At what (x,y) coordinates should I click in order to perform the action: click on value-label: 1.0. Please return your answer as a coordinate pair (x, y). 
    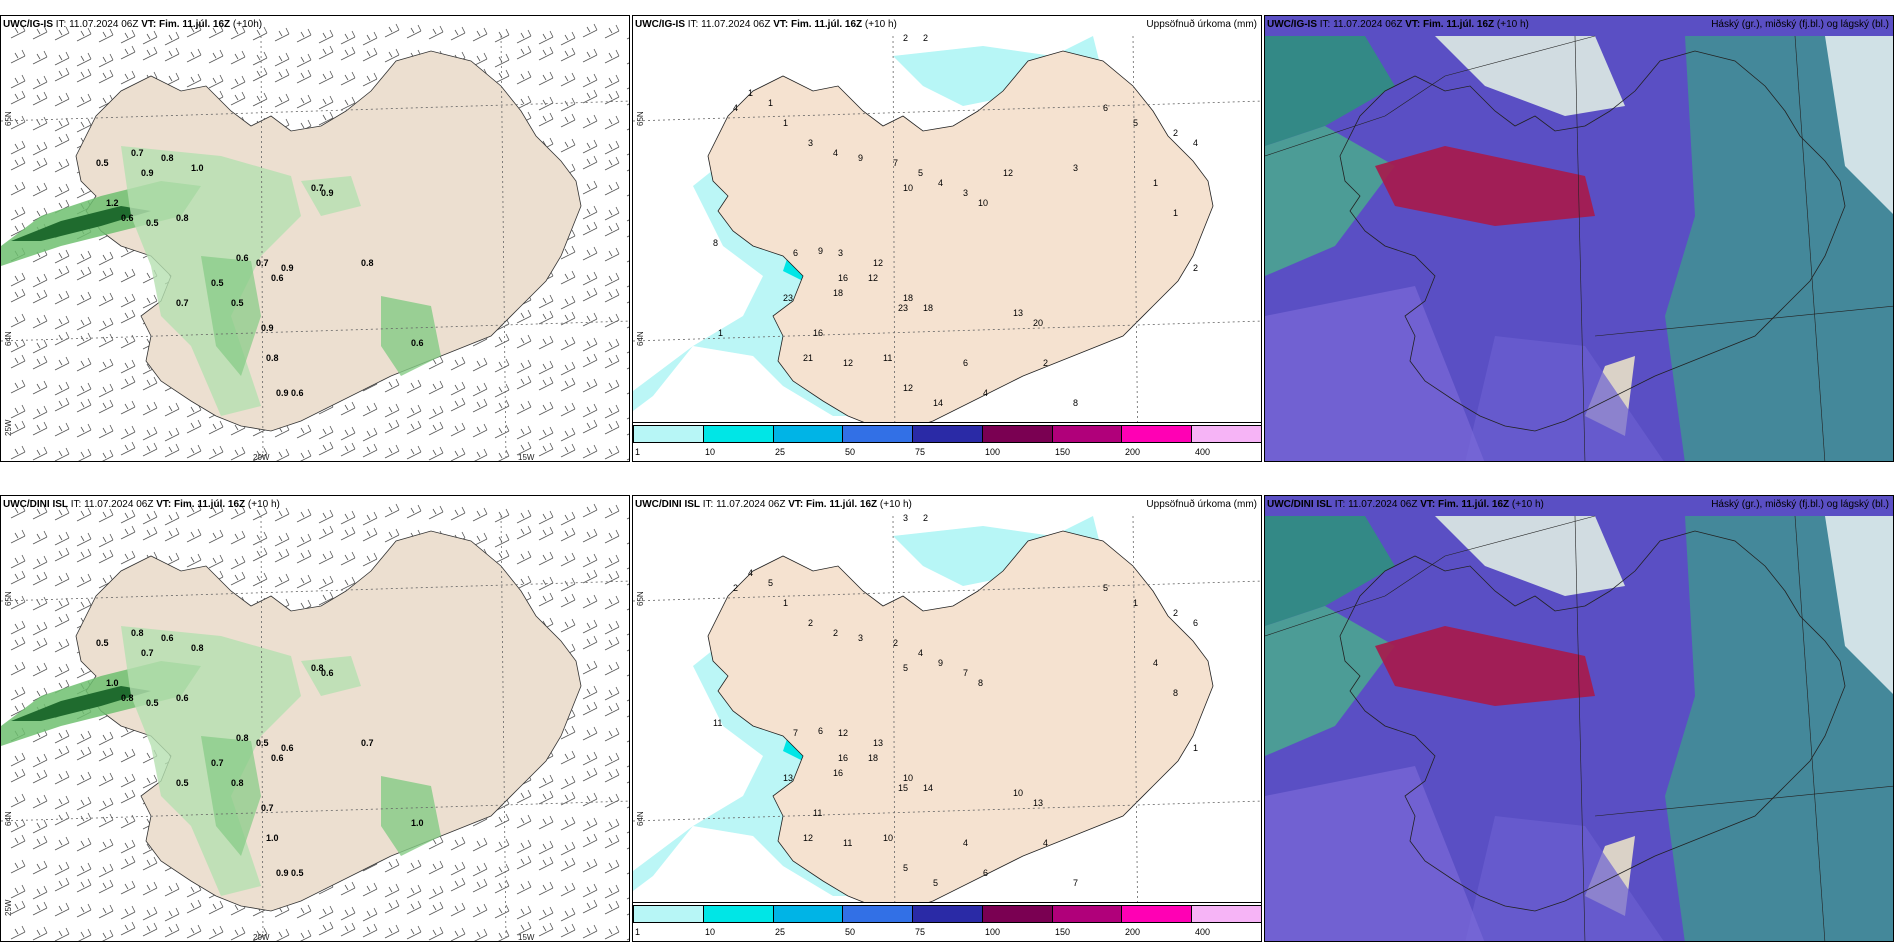
    Looking at the image, I should click on (112, 683).